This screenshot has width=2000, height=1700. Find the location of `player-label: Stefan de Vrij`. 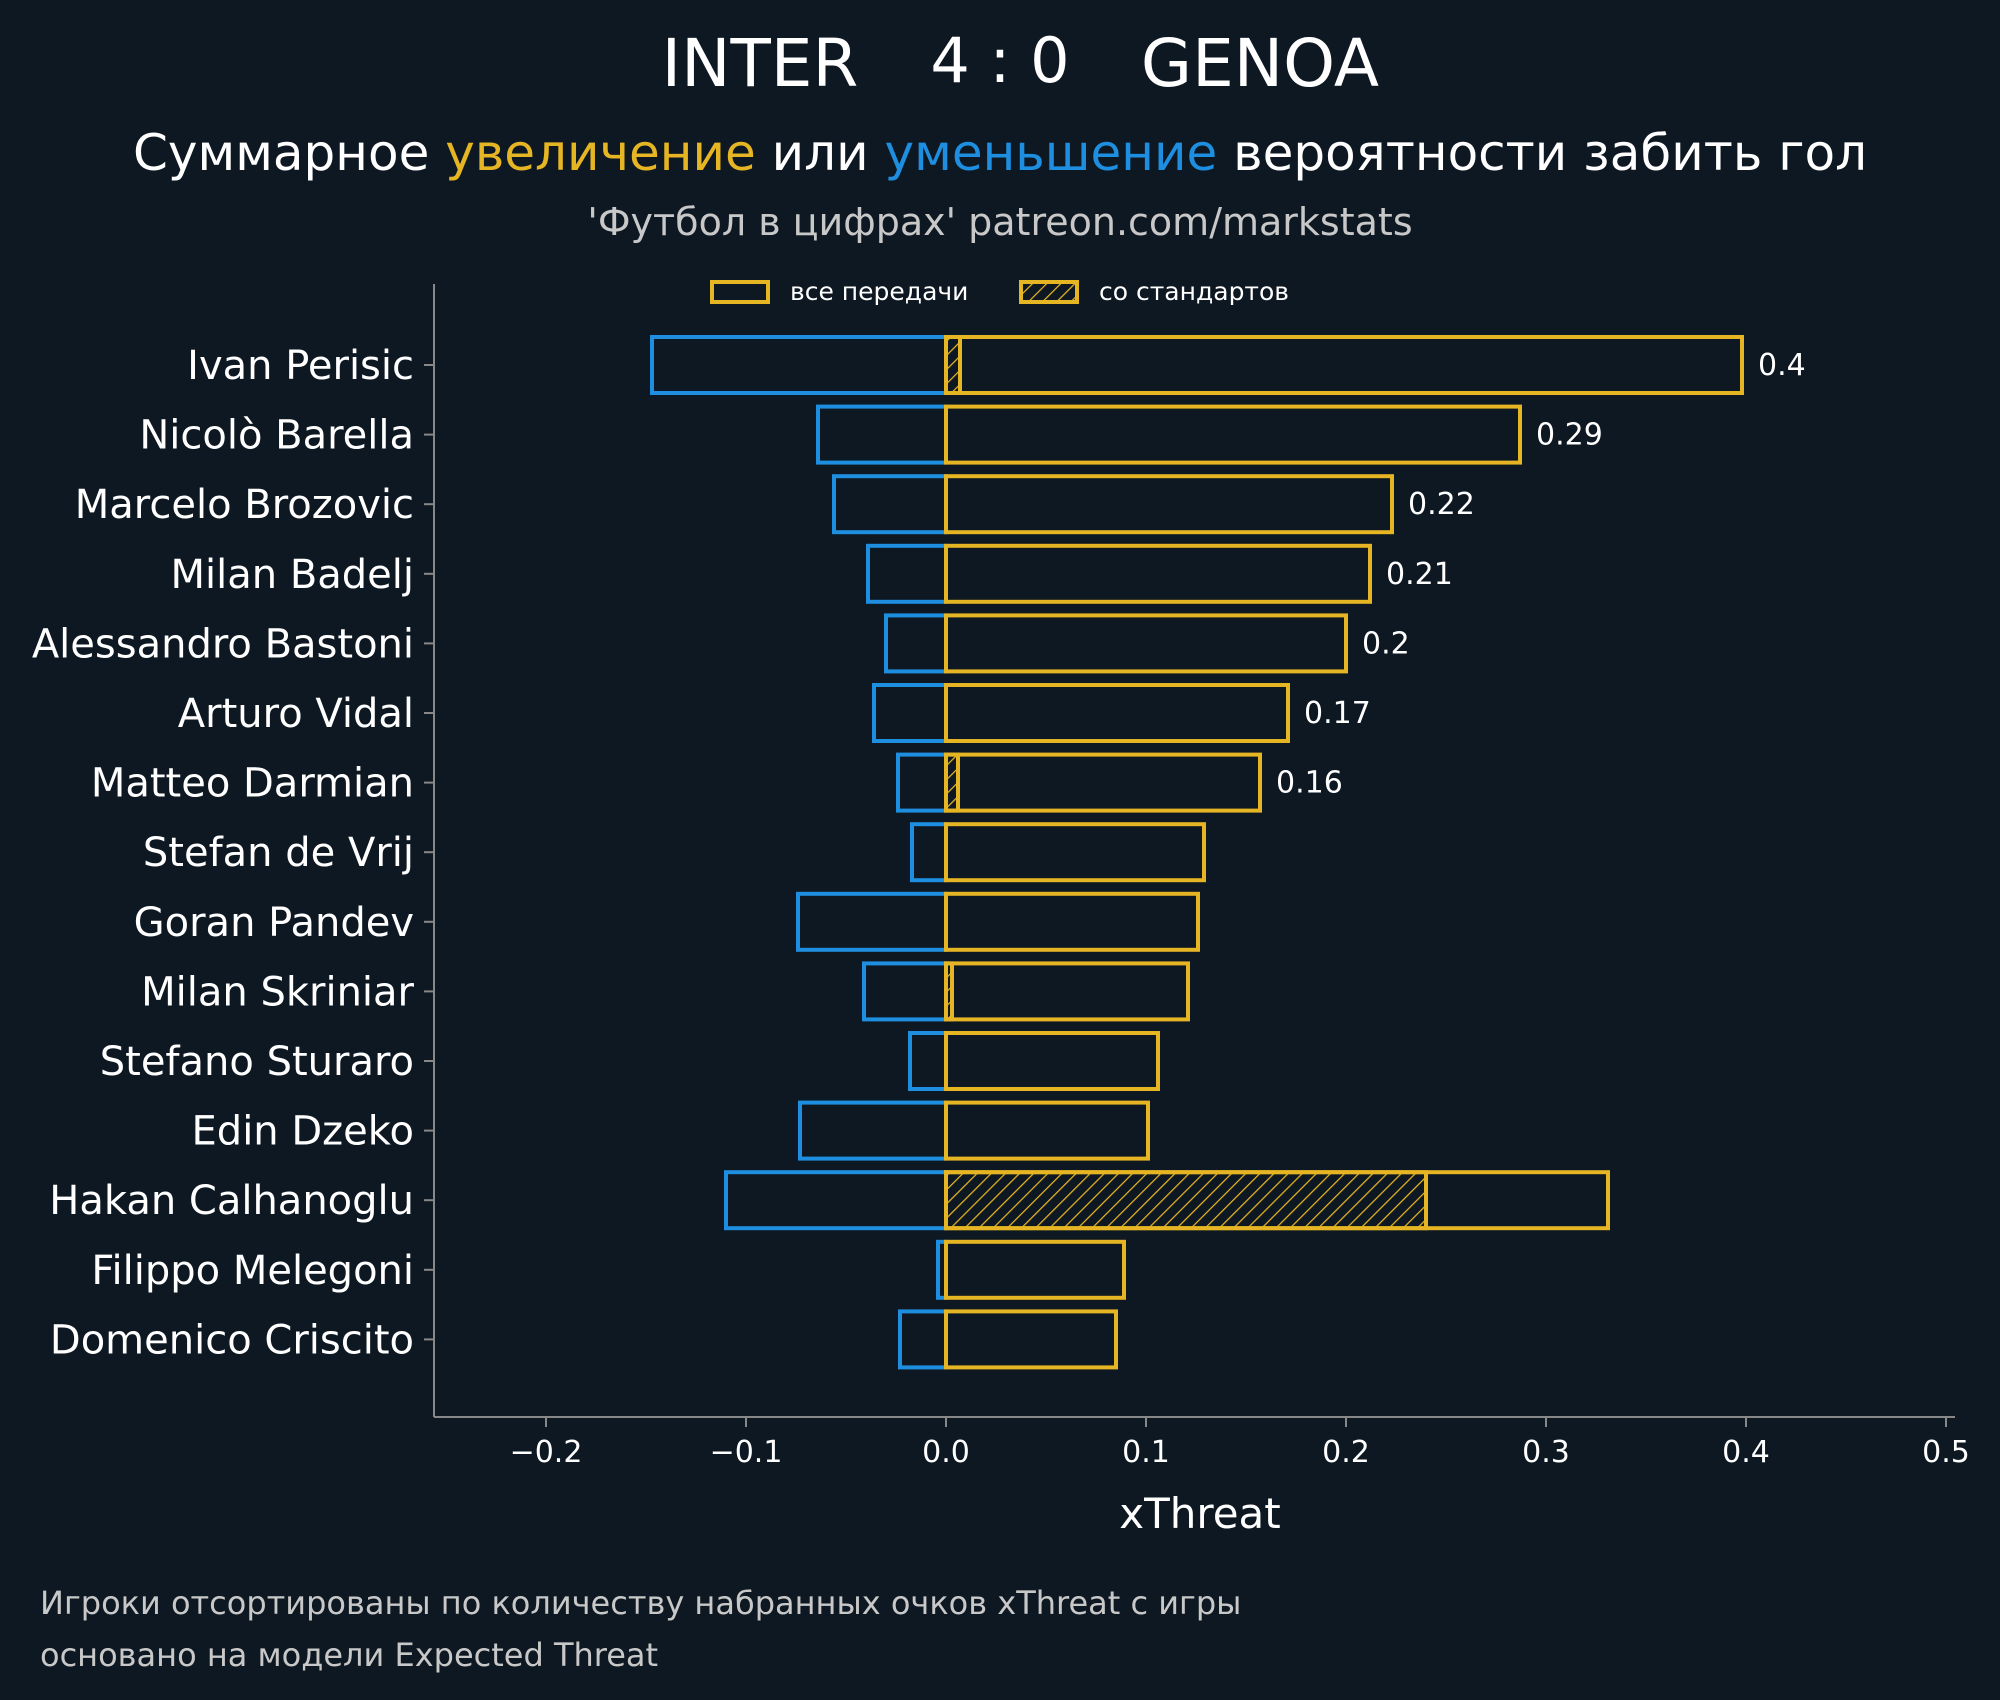

player-label: Stefan de Vrij is located at coordinates (278, 853).